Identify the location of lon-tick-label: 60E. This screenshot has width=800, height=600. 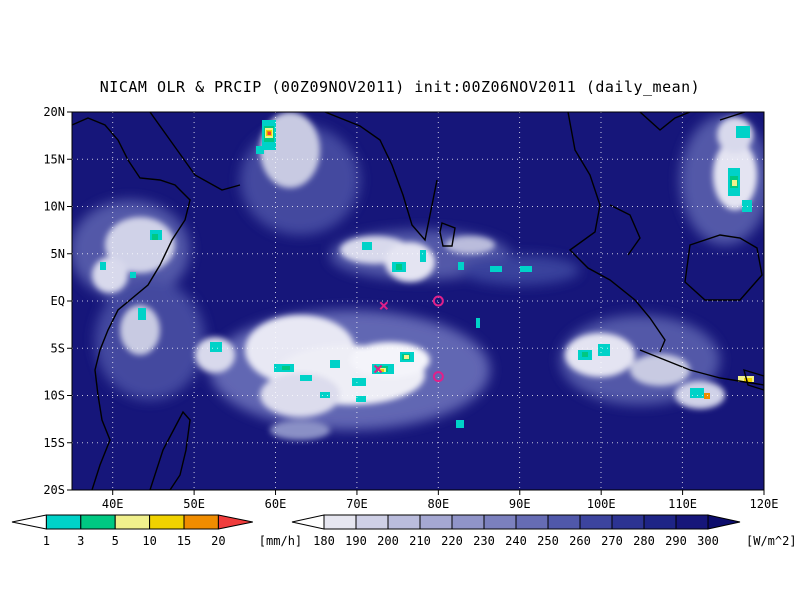
(276, 504).